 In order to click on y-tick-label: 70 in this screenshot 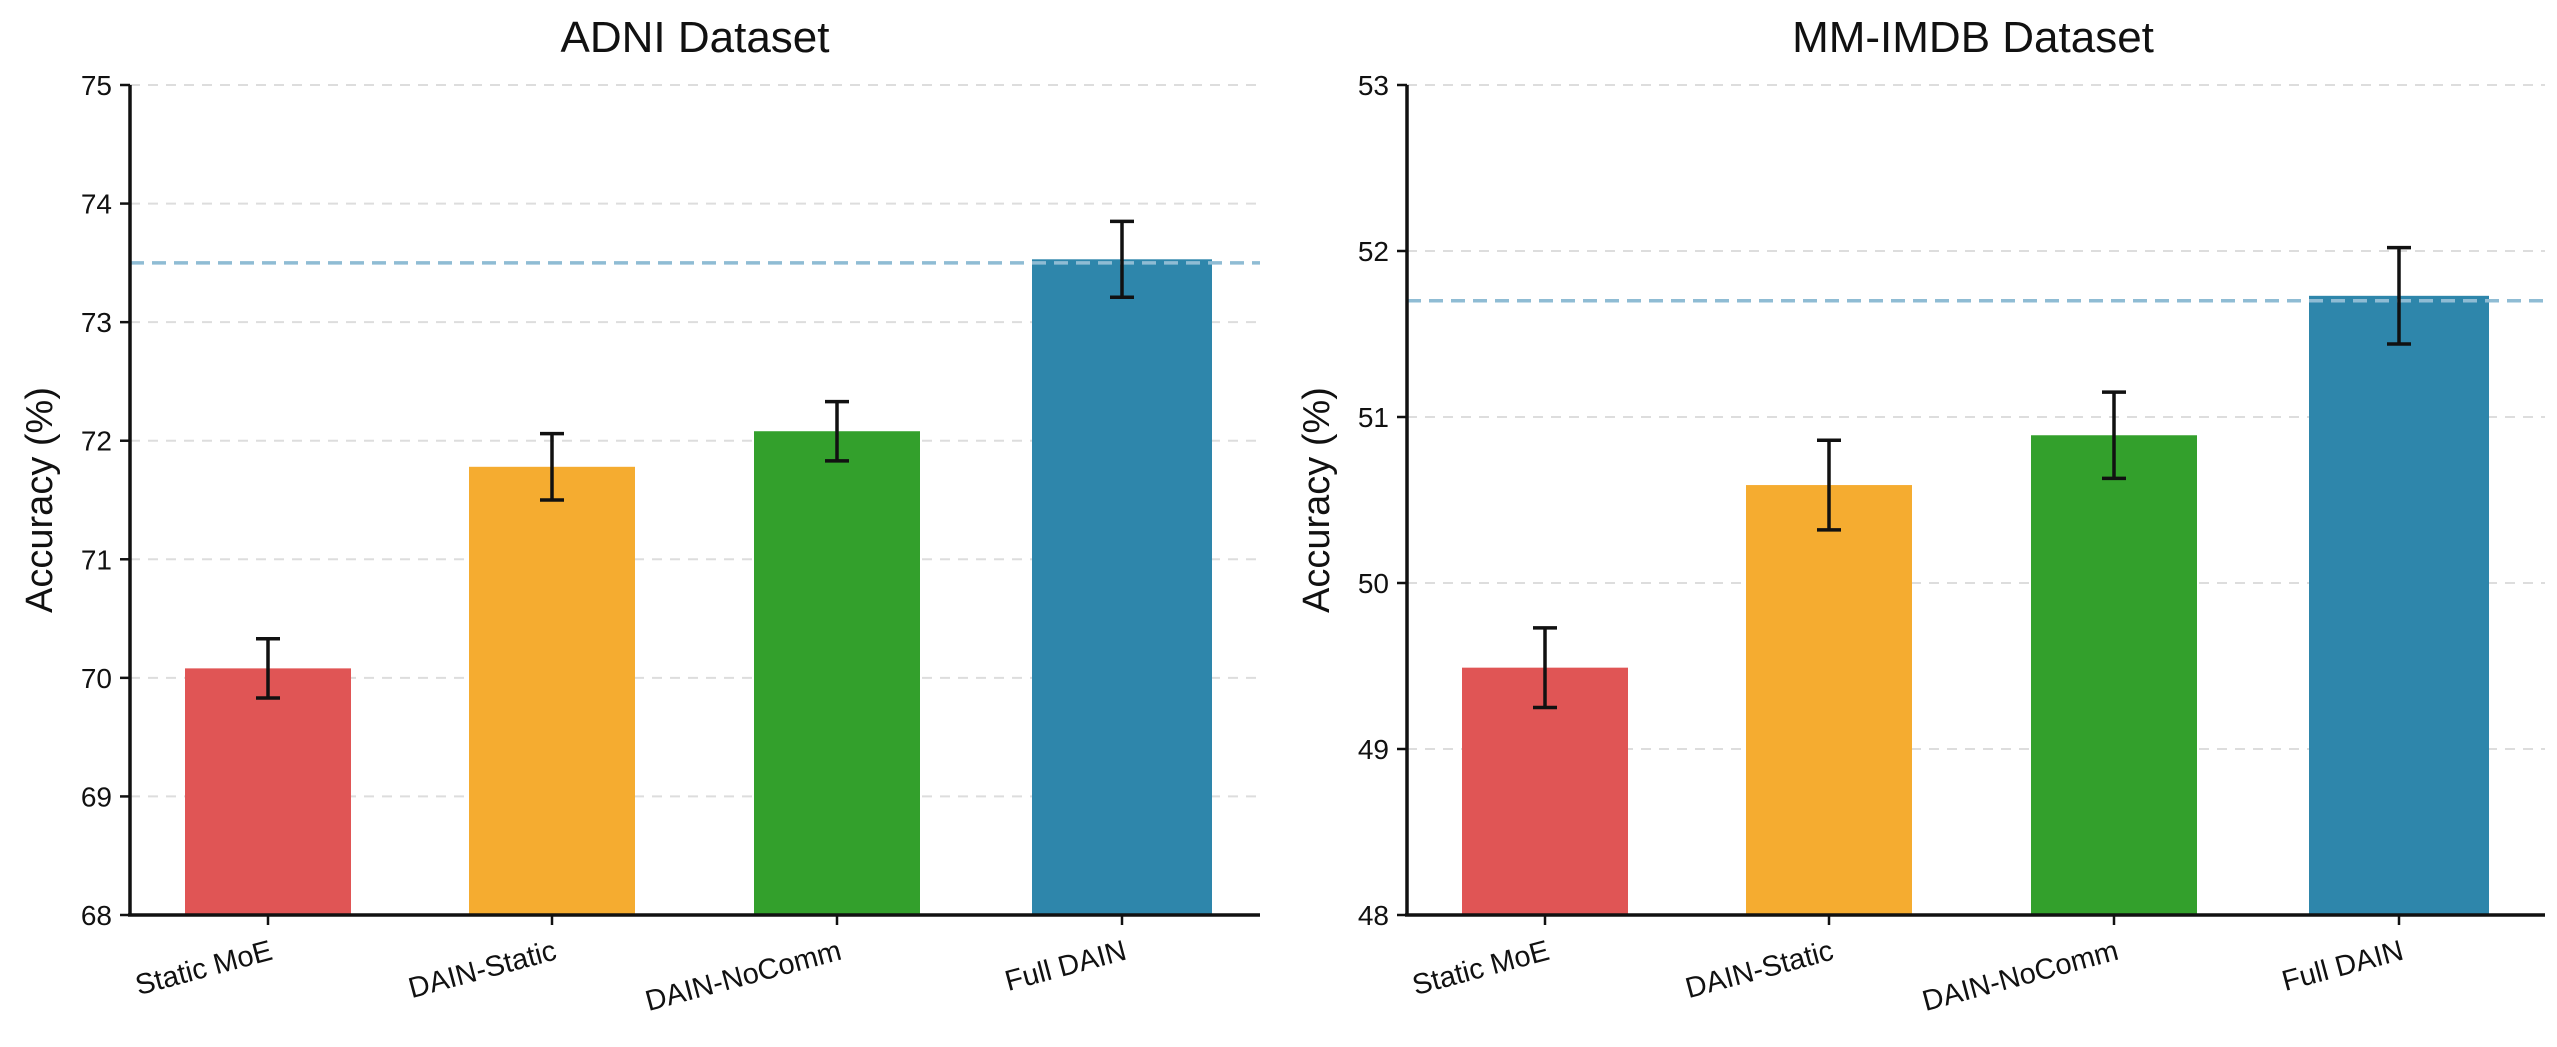, I will do `click(96, 678)`.